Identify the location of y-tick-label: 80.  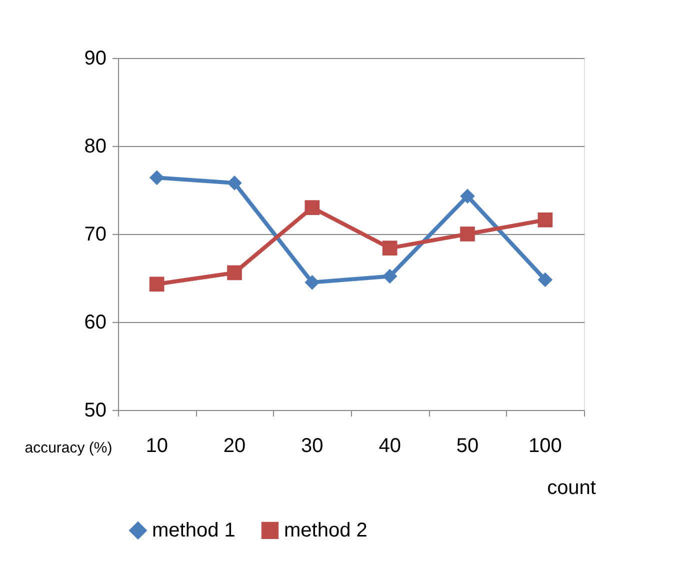
(95, 147).